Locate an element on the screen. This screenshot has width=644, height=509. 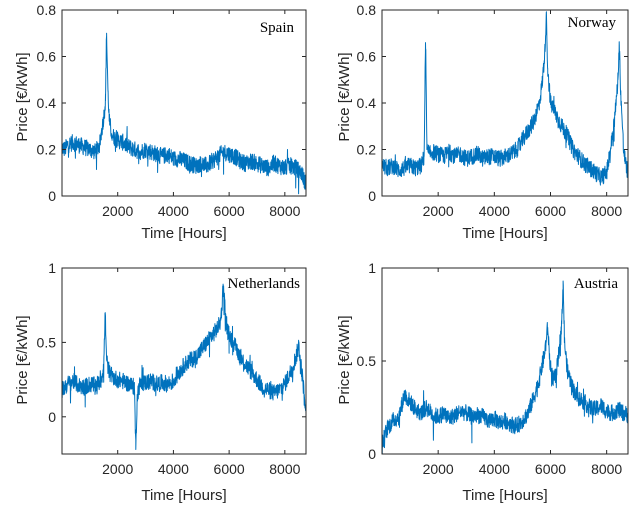
plot-frame is located at coordinates (184, 361).